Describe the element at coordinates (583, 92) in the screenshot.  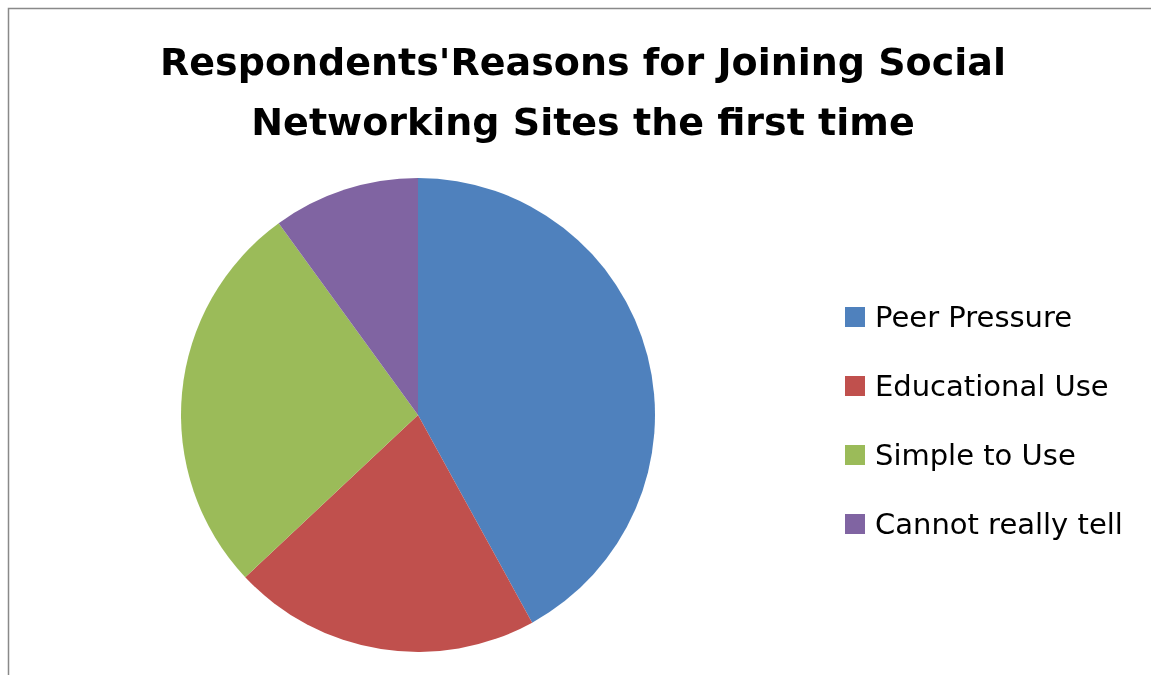
I see `chart-title: Respondents'Reasons for Joining Social Networking Sites the first time` at that location.